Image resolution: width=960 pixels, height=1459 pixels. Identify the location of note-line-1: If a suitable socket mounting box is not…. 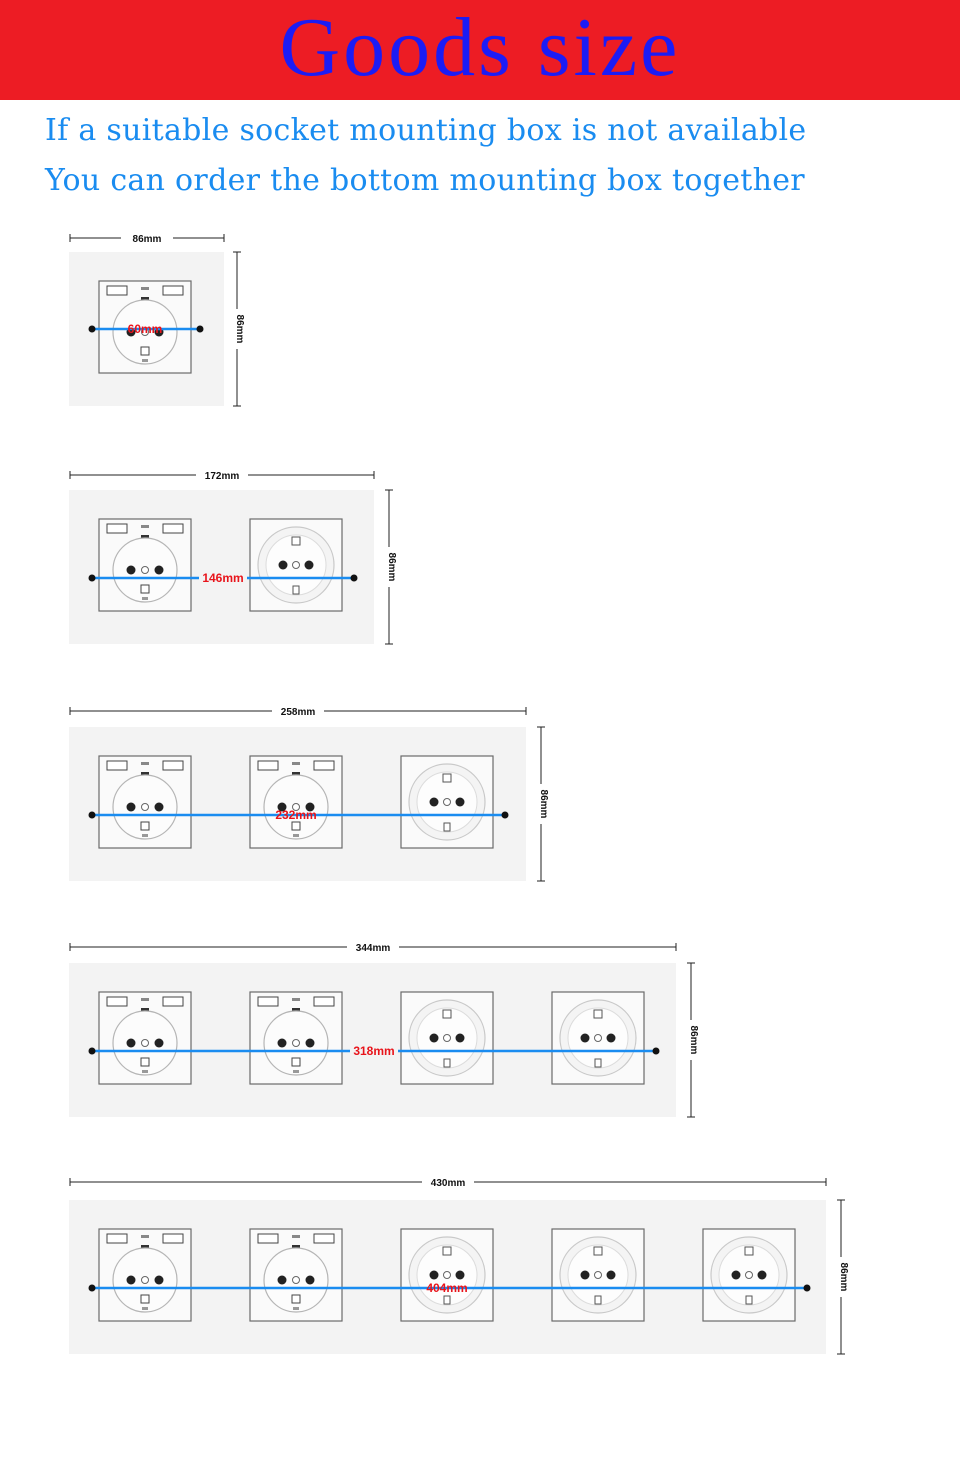
(426, 130).